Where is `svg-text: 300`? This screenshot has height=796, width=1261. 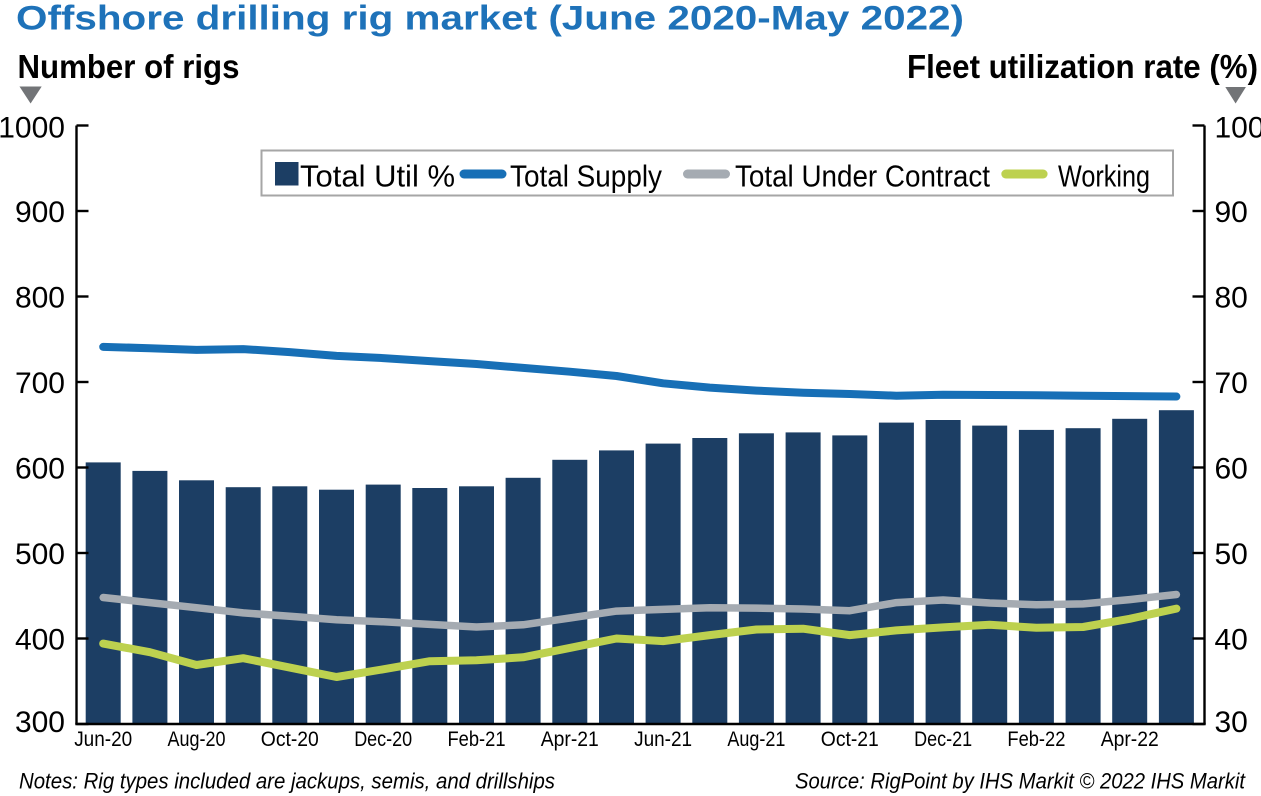
svg-text: 300 is located at coordinates (40, 722).